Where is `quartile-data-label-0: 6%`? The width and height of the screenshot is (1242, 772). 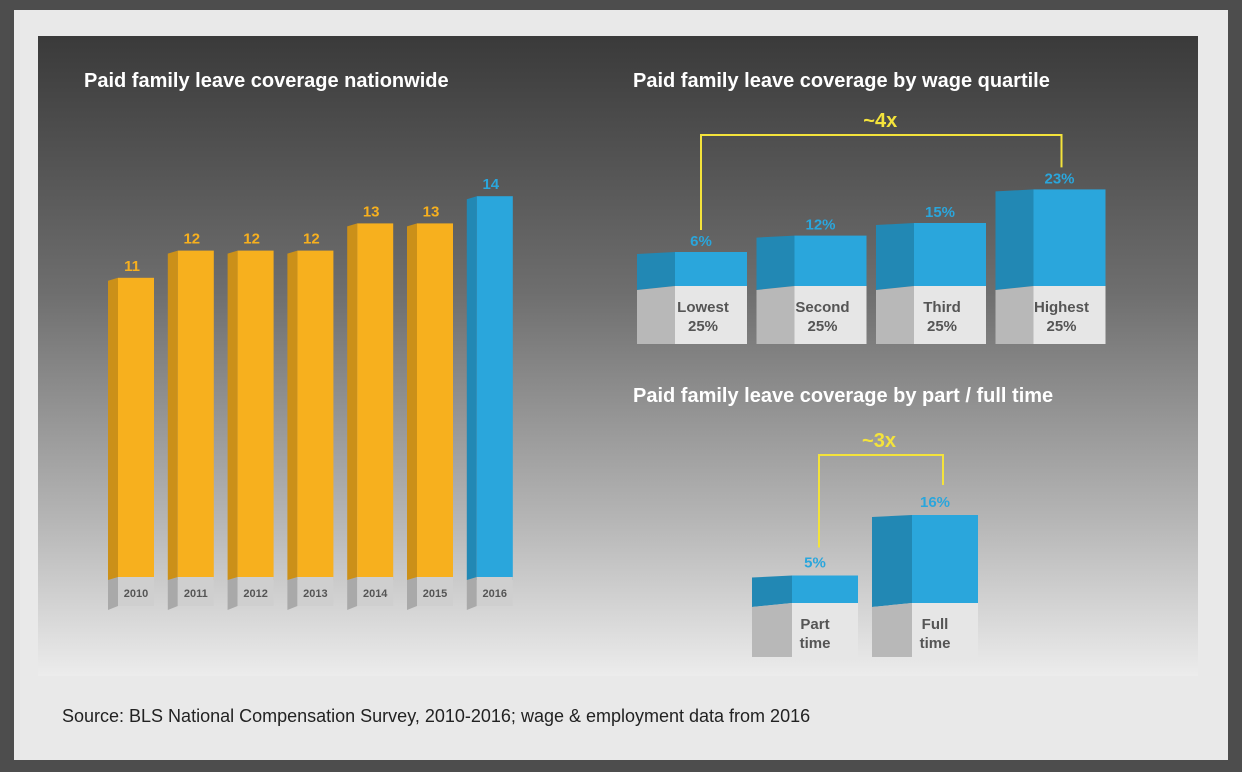
quartile-data-label-0: 6% is located at coordinates (701, 241).